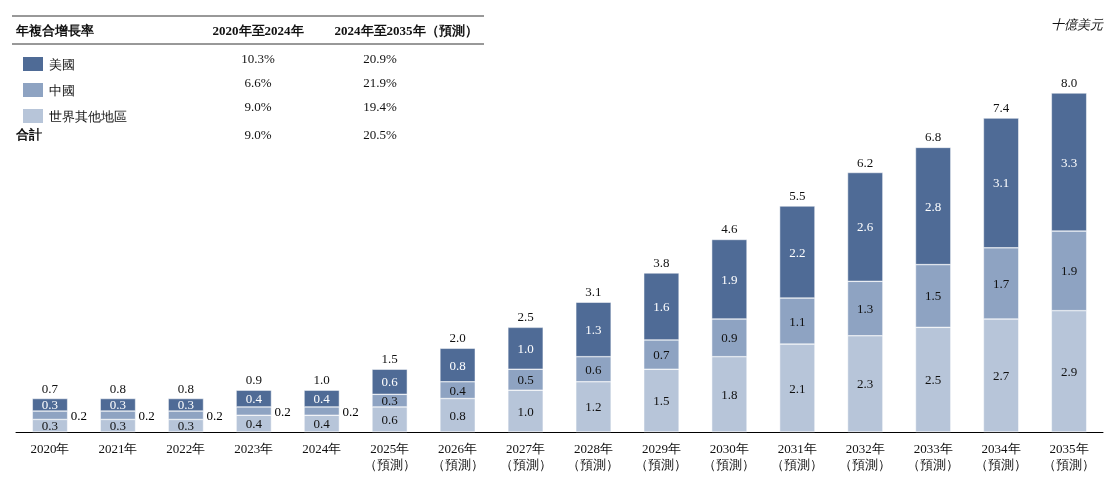 Image resolution: width=1115 pixels, height=482 pixels. Describe the element at coordinates (525, 456) in the screenshot. I see `x-tick-label: 2027年（預測）` at that location.